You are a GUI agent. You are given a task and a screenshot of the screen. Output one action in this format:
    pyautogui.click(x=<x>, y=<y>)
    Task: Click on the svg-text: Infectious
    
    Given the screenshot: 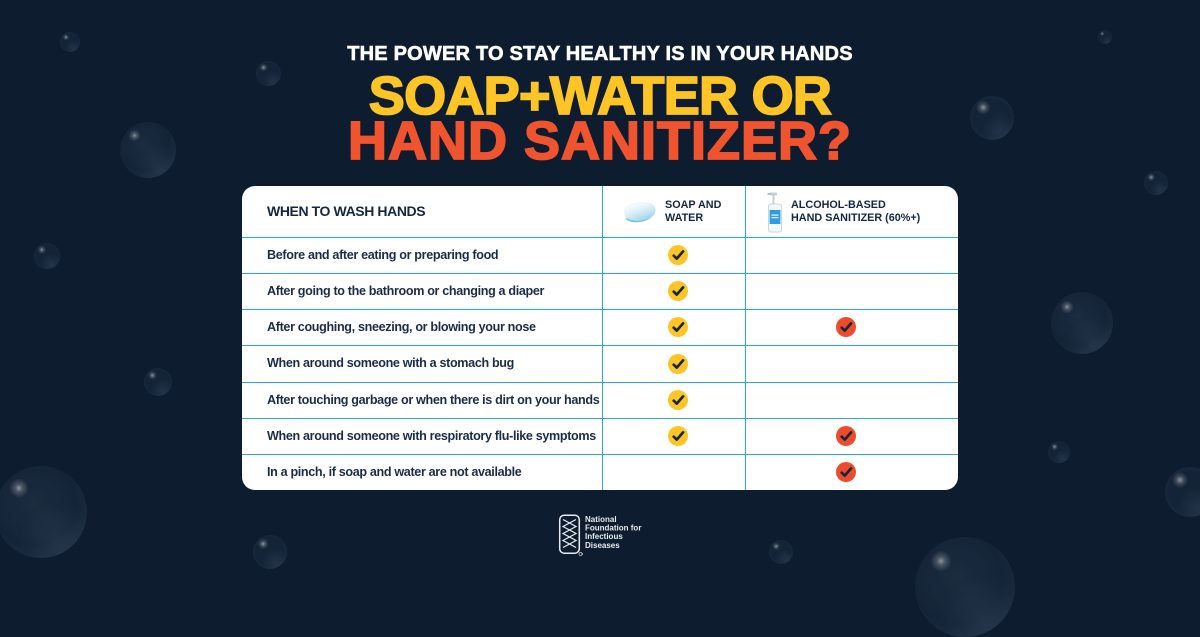 What is the action you would take?
    pyautogui.click(x=604, y=536)
    